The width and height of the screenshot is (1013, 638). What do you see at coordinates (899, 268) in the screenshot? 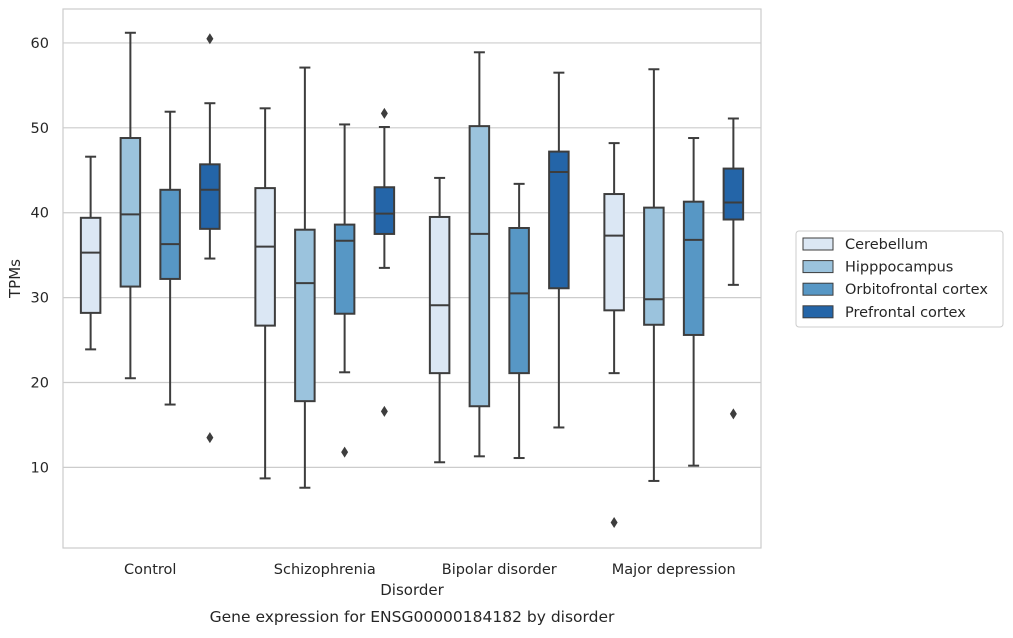
I see `legend-label: Hipppocampus` at bounding box center [899, 268].